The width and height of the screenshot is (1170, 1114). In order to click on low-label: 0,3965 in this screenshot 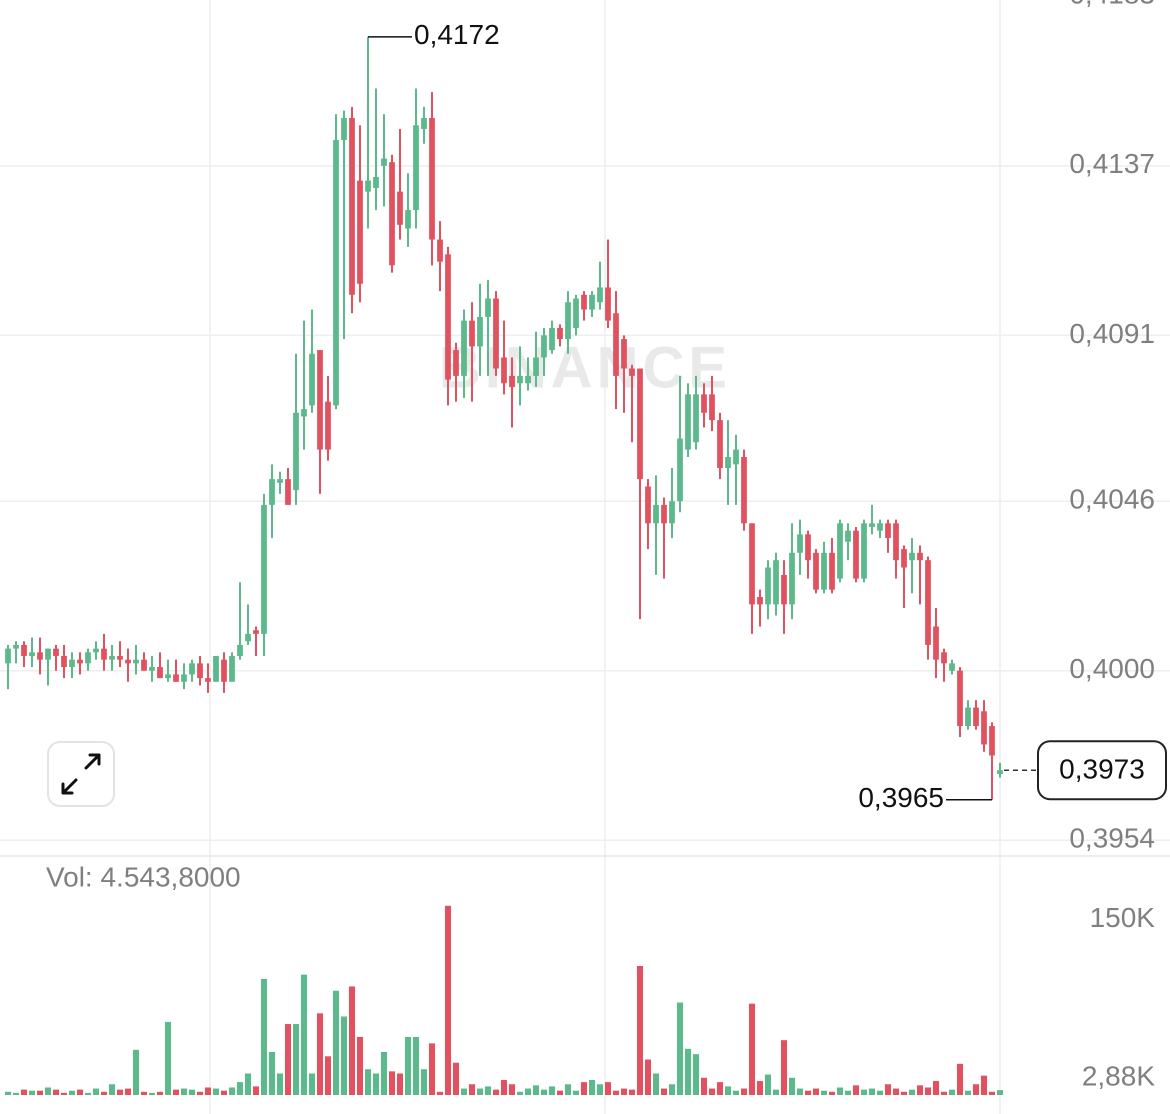, I will do `click(901, 797)`.